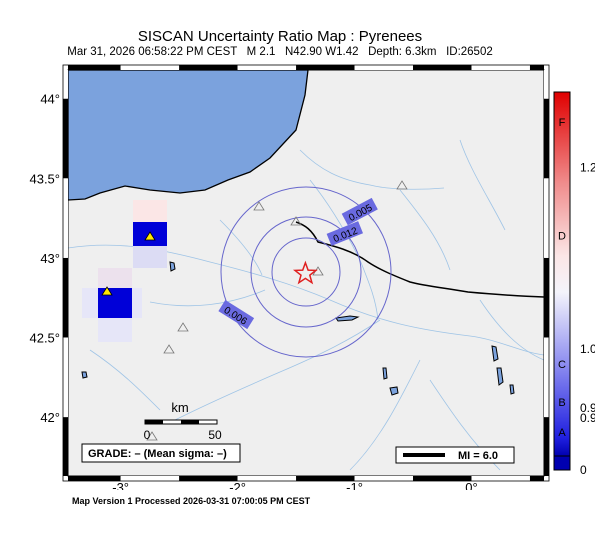 Image resolution: width=595 pixels, height=542 pixels. I want to click on color-scale-value: 1.2, so click(587, 168).